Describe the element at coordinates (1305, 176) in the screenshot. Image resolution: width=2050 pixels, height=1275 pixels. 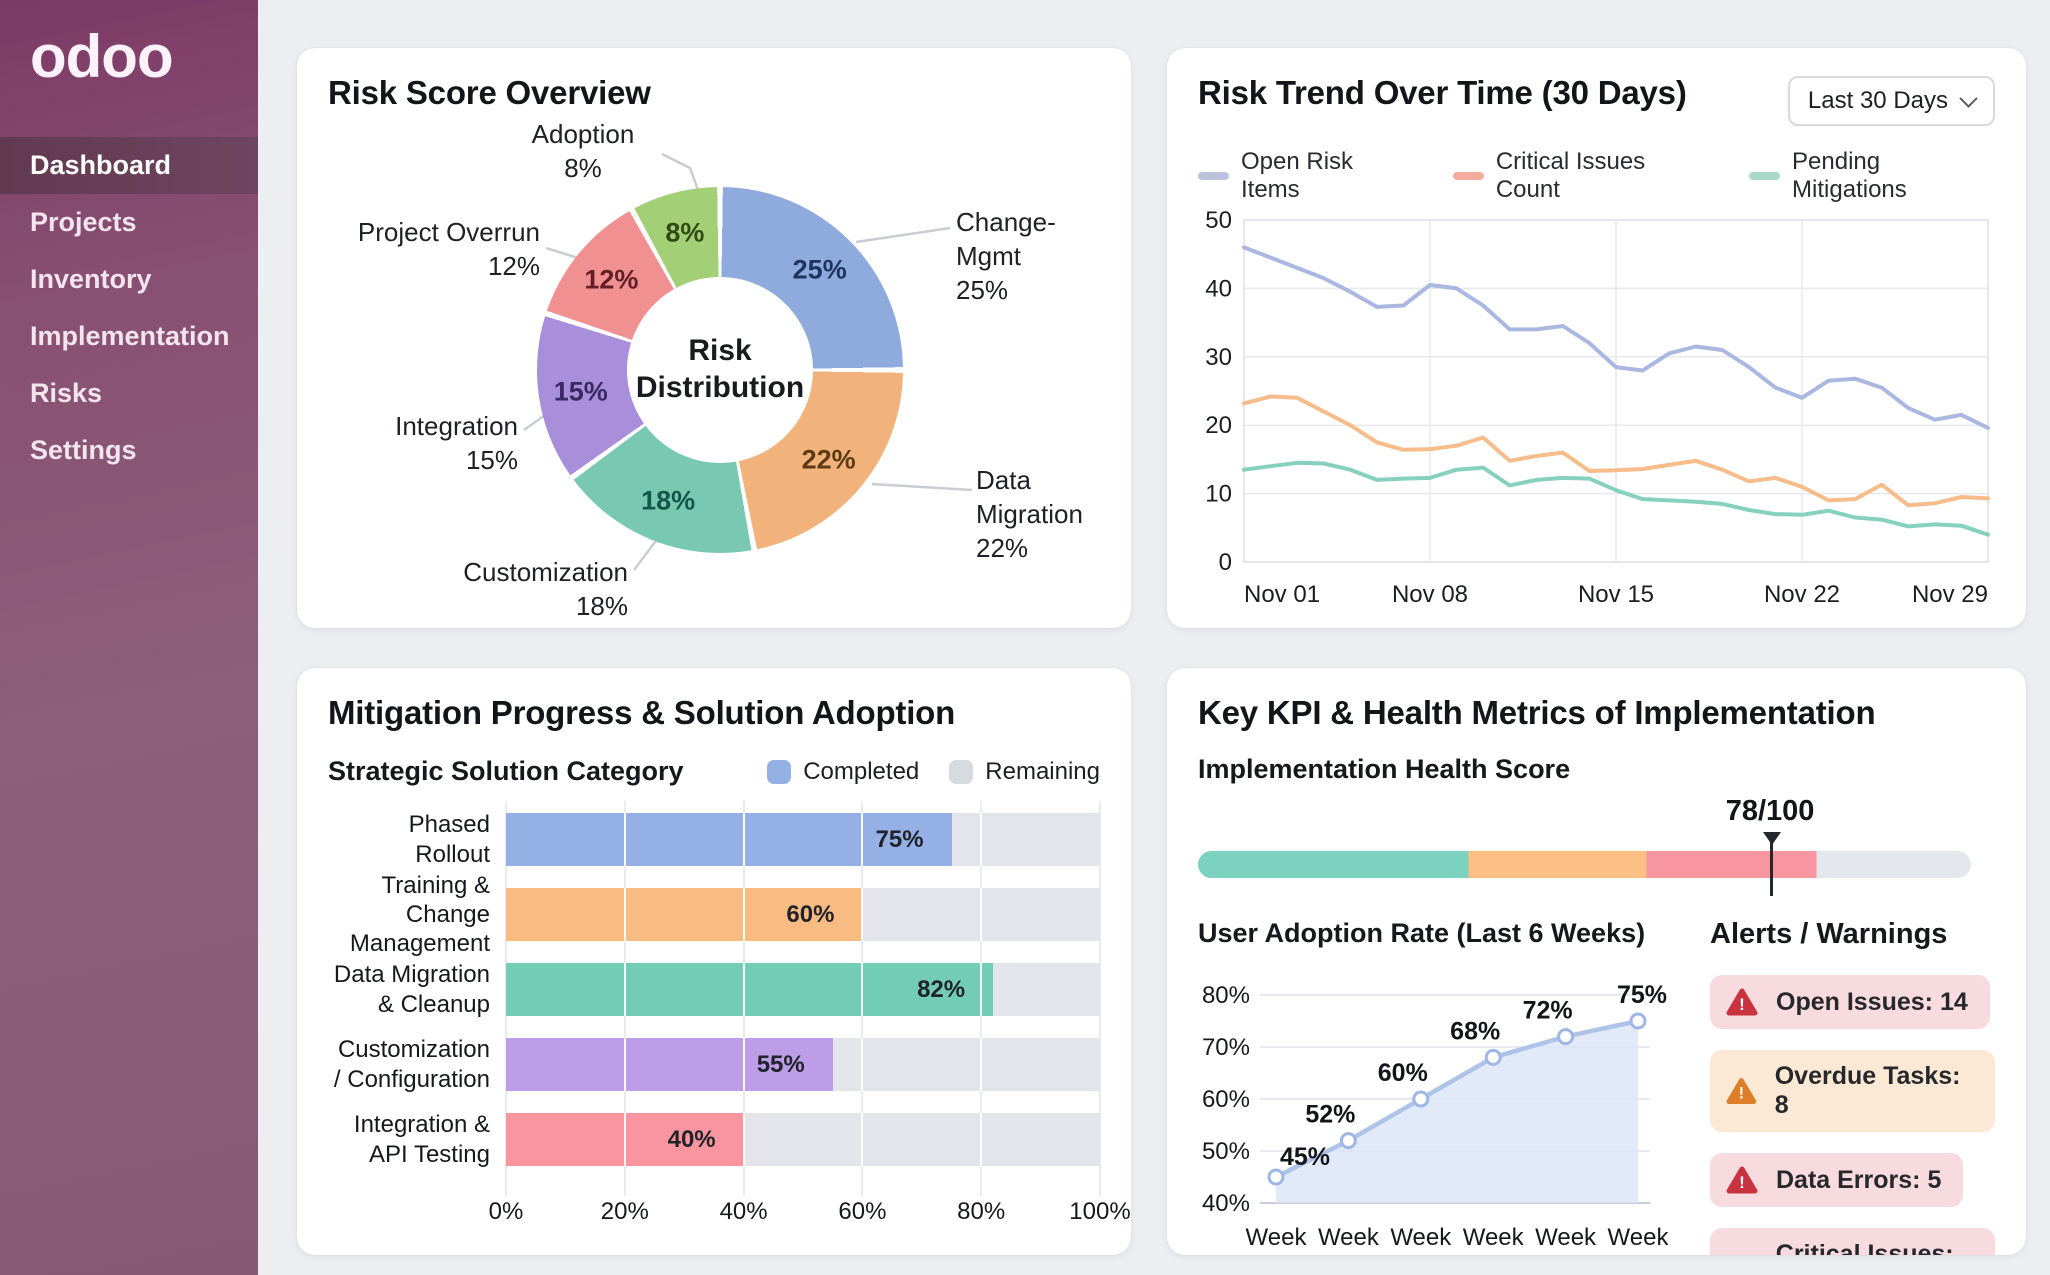
I see `legend-open-risk-items: Open Risk Items` at that location.